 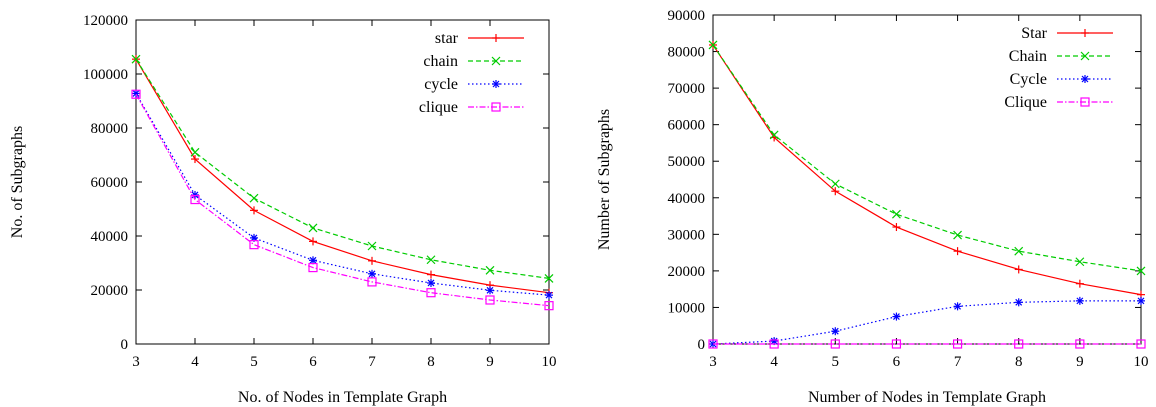 I want to click on legend: Star Chain Cycle Clique, so click(x=1058, y=68).